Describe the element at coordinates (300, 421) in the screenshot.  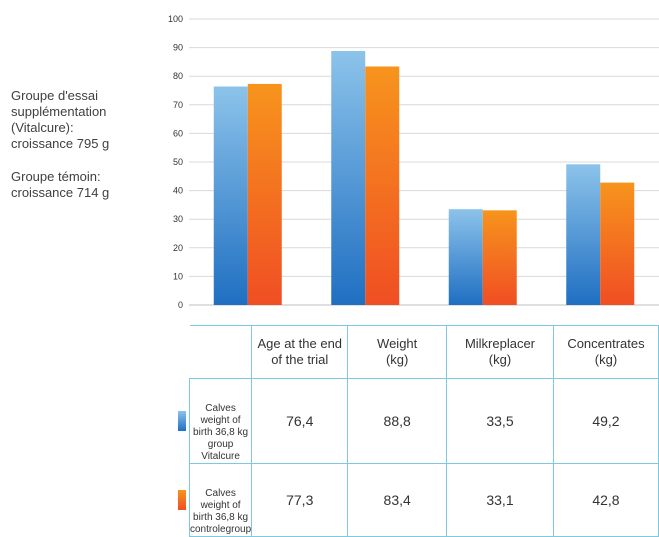
I see `cell-vitalcure-age: 76,4` at that location.